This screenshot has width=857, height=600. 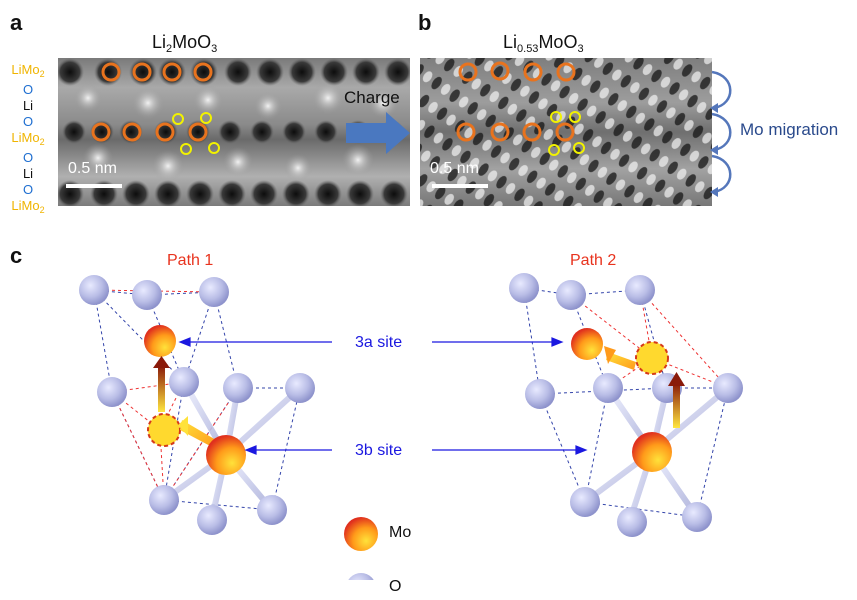 What do you see at coordinates (196, 133) in the screenshot?
I see `yellow-markers` at bounding box center [196, 133].